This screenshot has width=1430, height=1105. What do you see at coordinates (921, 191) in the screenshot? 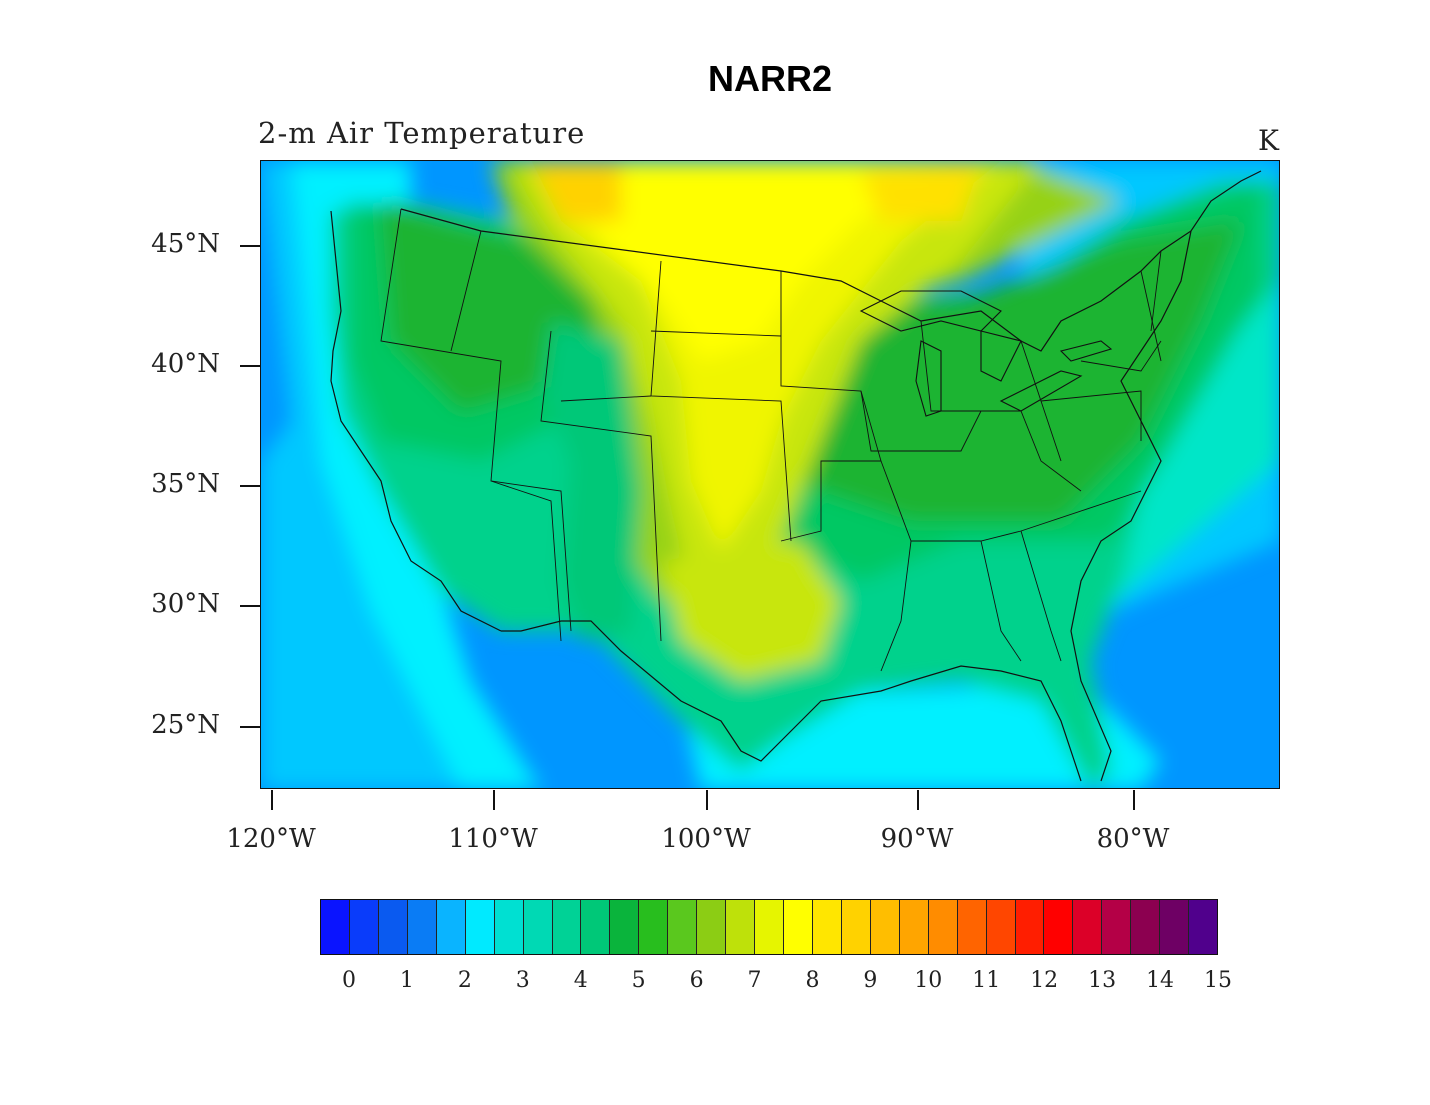
I see `canada-orange-east` at bounding box center [921, 191].